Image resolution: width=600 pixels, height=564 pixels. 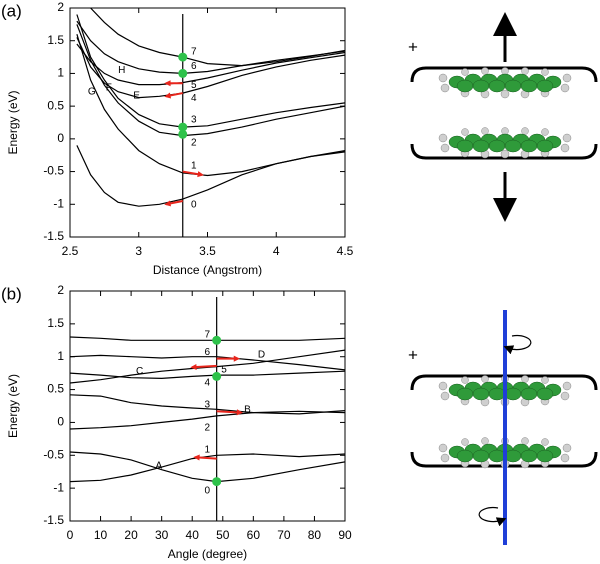 I want to click on annotation: F, so click(x=109, y=87).